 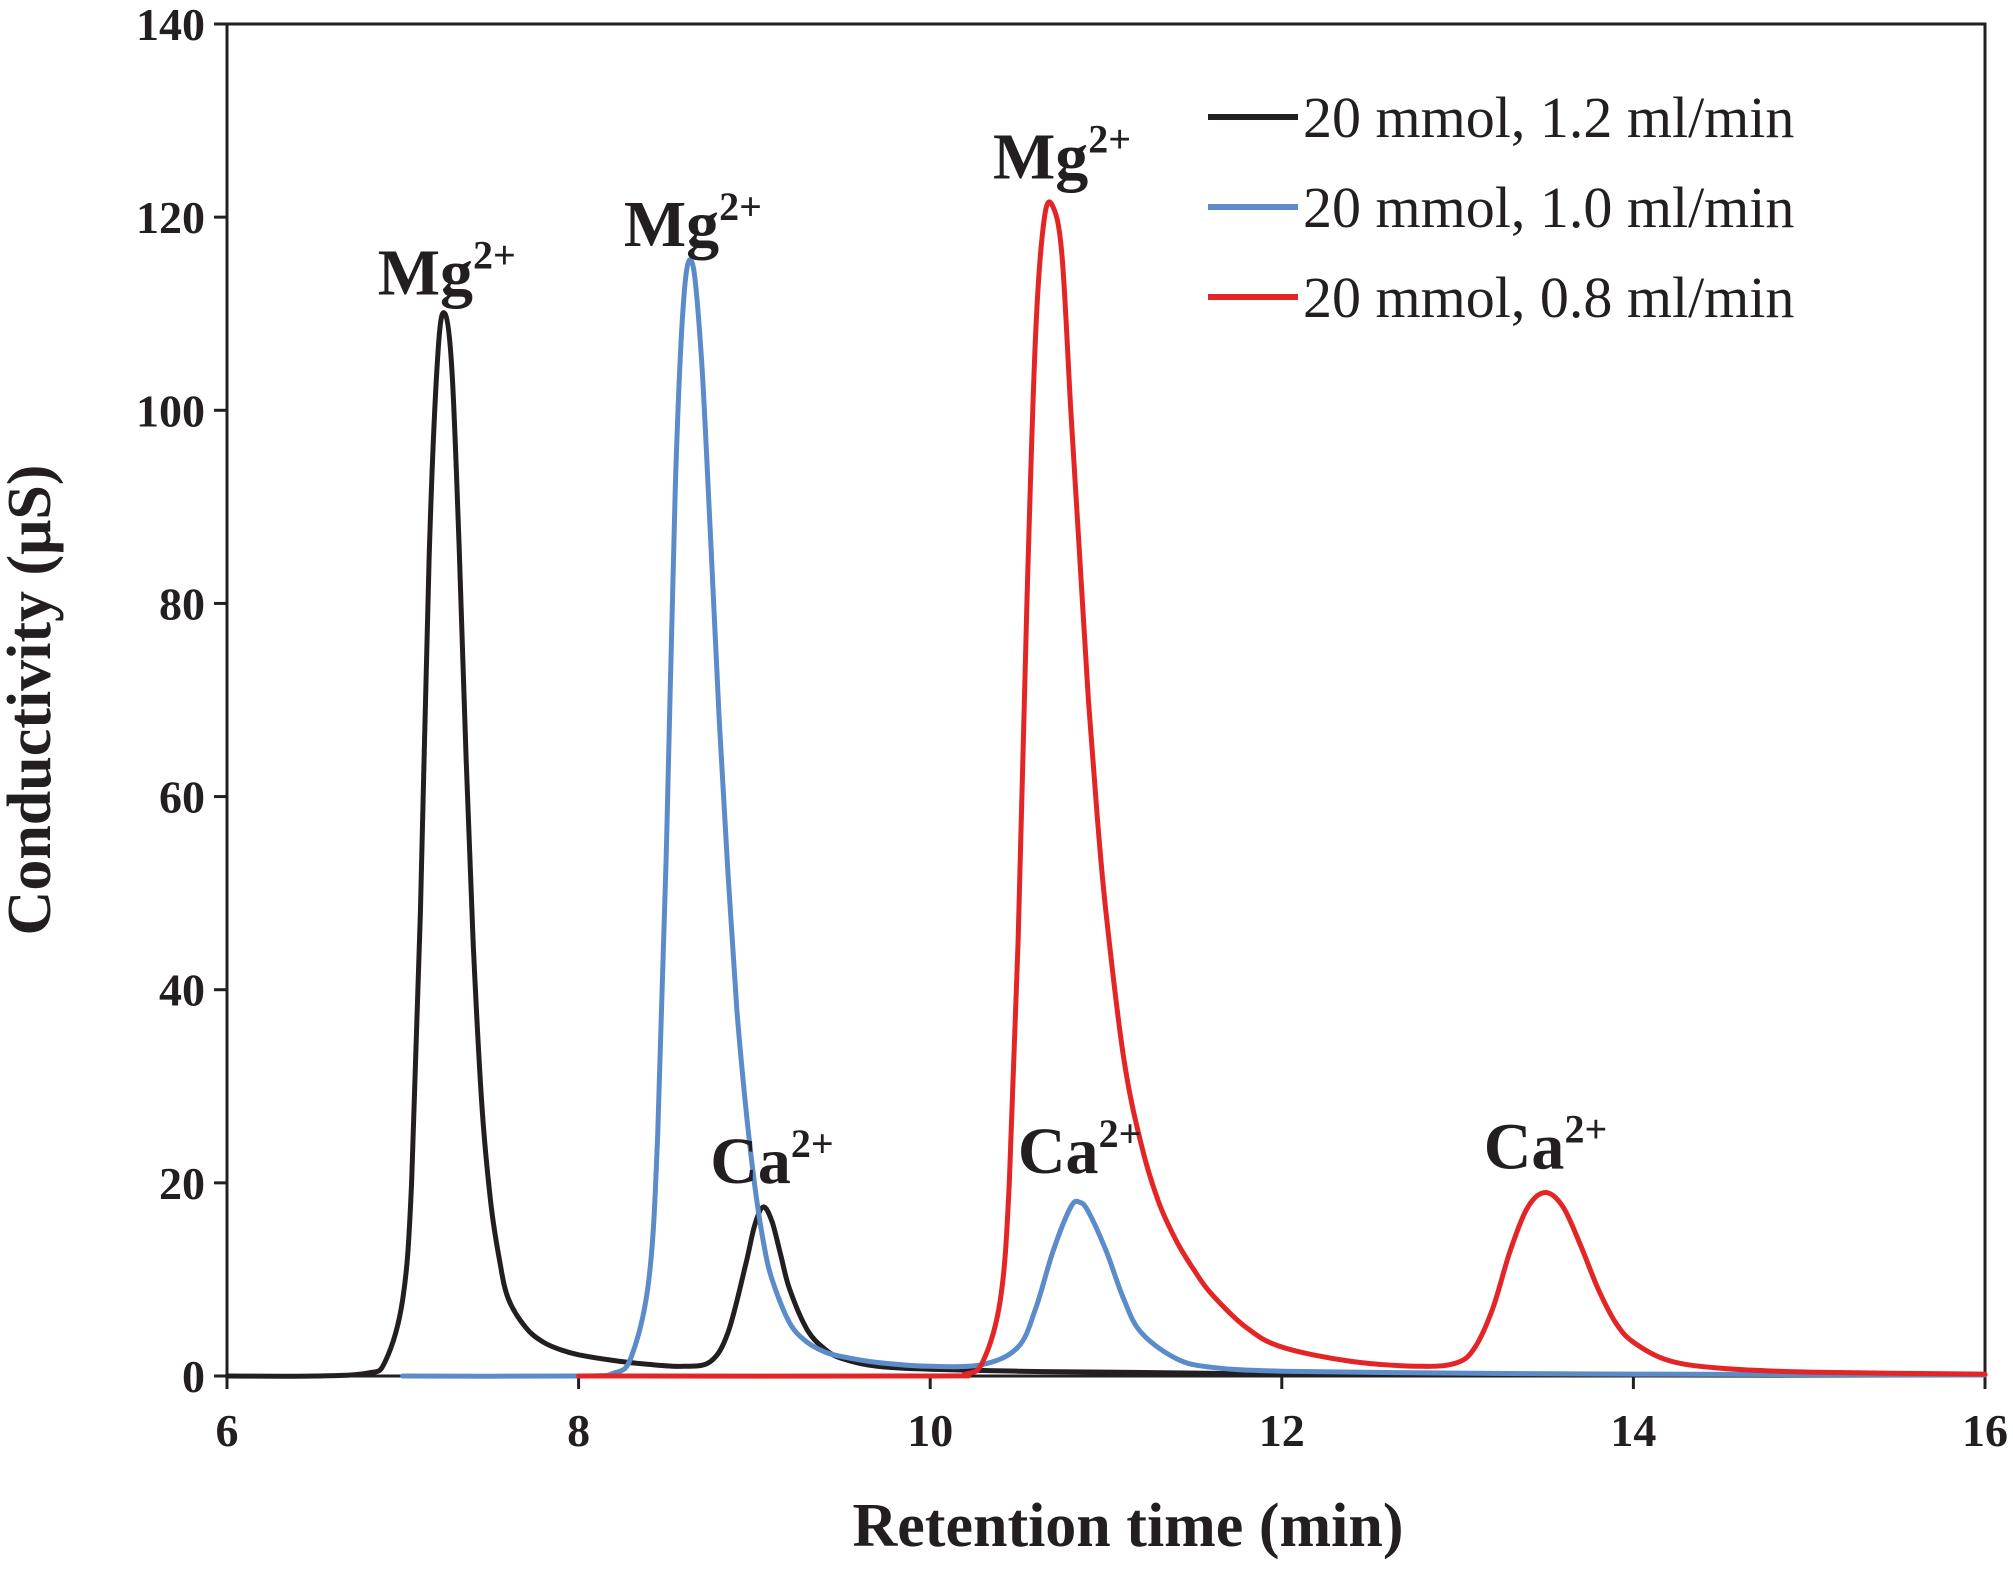 What do you see at coordinates (182, 1183) in the screenshot?
I see `y-tick-label: 20` at bounding box center [182, 1183].